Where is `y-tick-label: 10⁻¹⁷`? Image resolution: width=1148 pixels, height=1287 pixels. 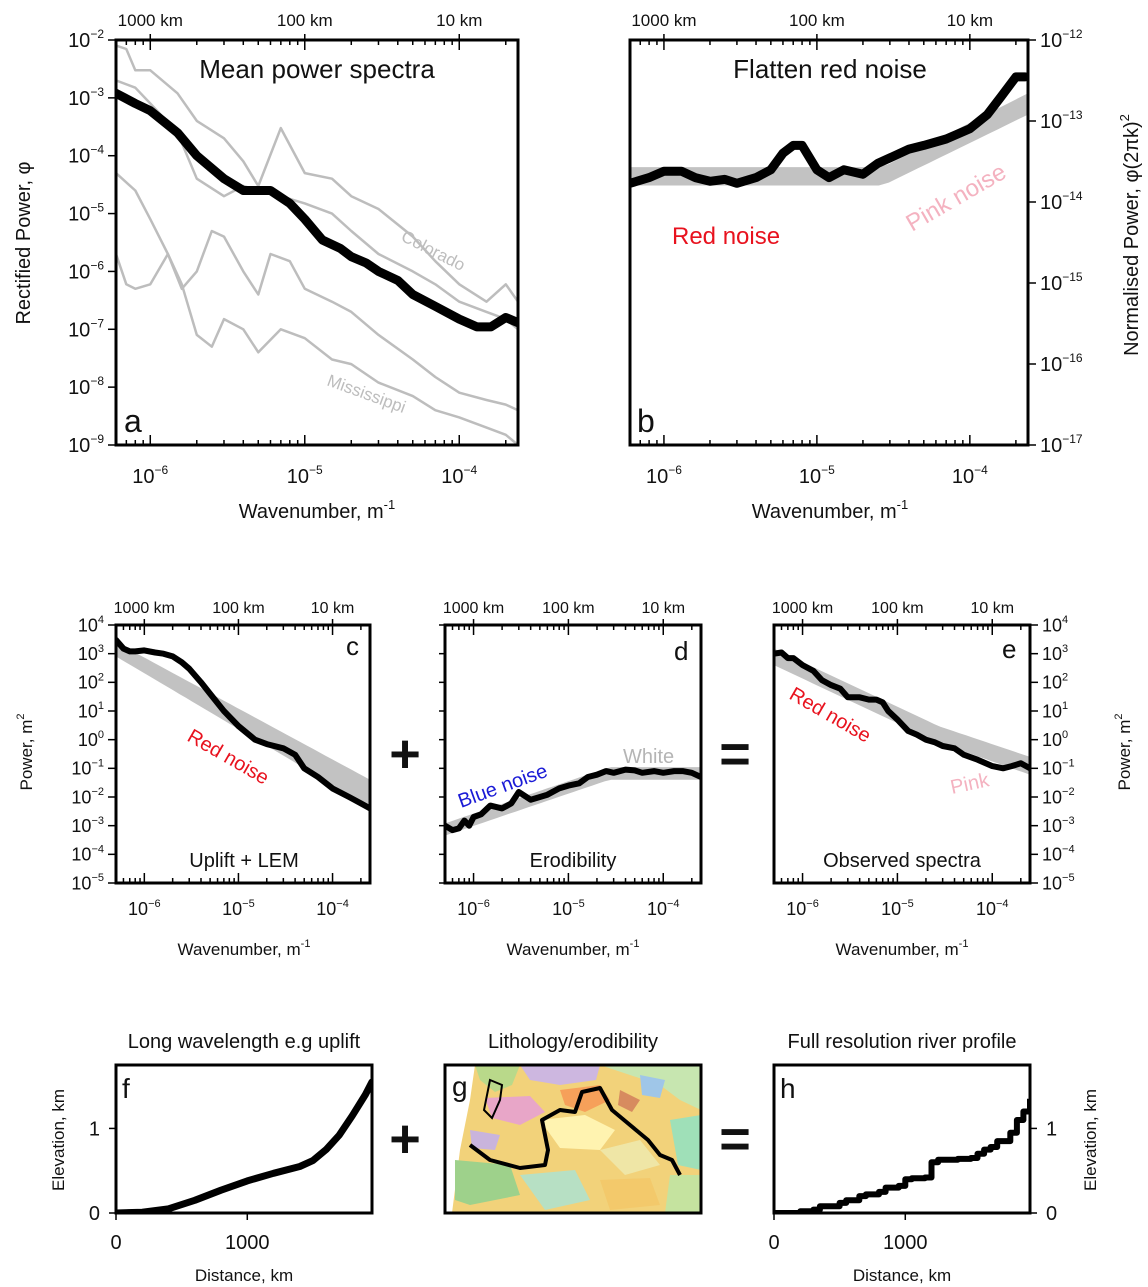
y-tick-label: 10⁻¹⁷ is located at coordinates (1061, 444).